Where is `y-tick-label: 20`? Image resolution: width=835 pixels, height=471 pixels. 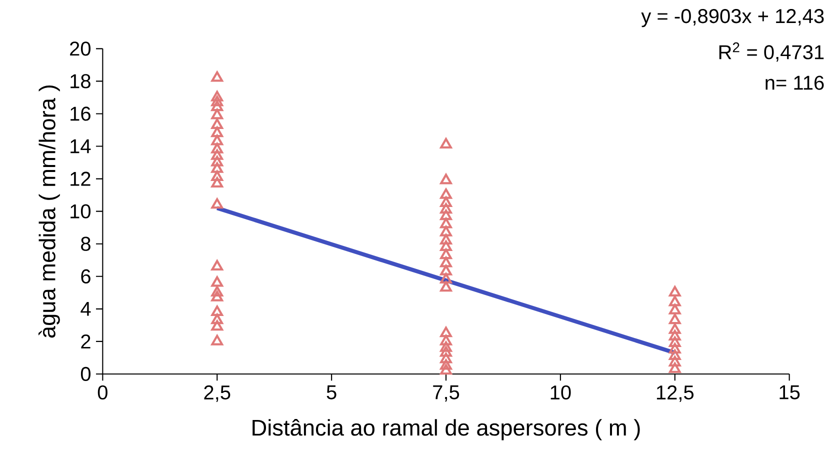 y-tick-label: 20 is located at coordinates (80, 49).